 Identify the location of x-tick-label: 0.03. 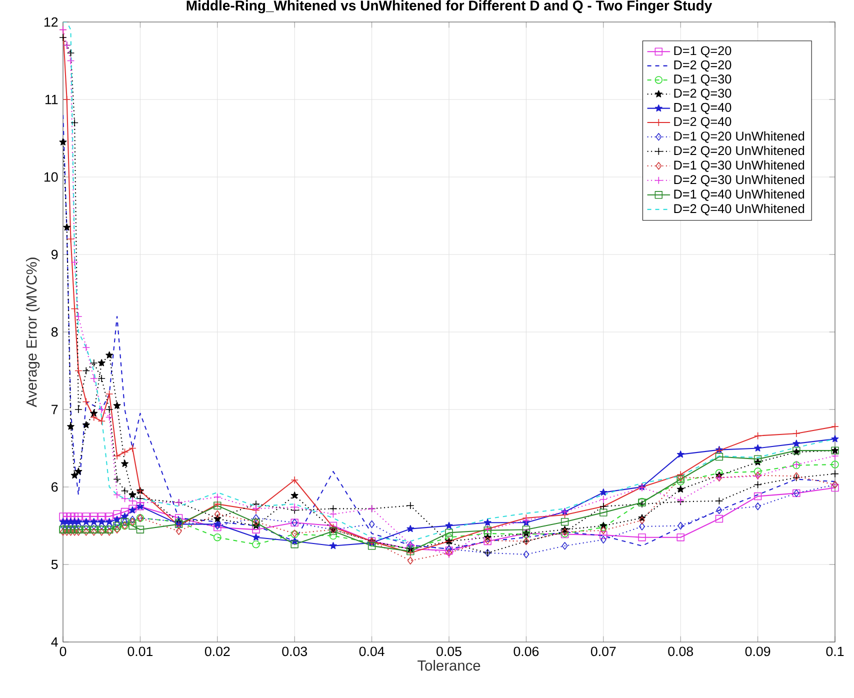
(294, 651).